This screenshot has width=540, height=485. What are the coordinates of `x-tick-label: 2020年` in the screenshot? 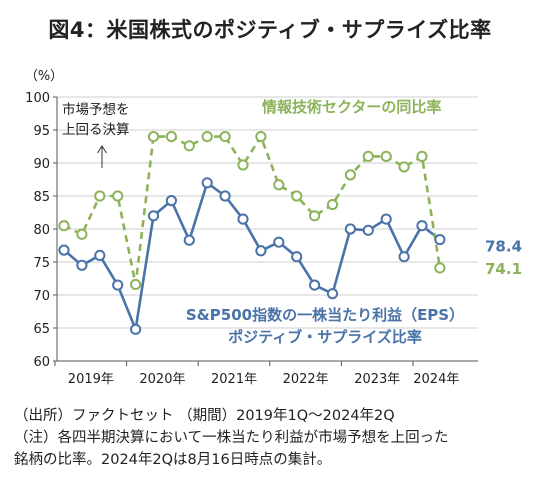 It's located at (162, 379).